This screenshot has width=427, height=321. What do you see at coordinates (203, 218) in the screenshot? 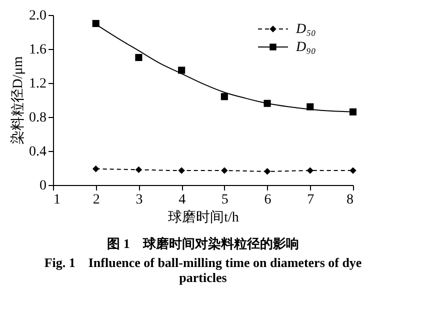
I see `x-axis-title: 球磨时间t/h` at bounding box center [203, 218].